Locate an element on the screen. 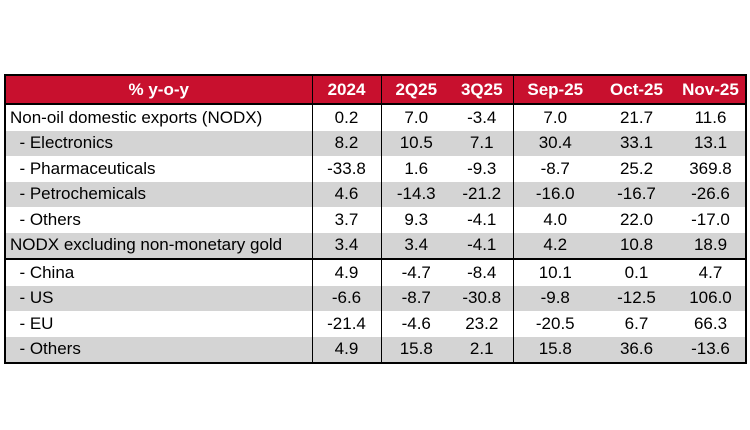 The height and width of the screenshot is (430, 750). row-label: - EU is located at coordinates (158, 324).